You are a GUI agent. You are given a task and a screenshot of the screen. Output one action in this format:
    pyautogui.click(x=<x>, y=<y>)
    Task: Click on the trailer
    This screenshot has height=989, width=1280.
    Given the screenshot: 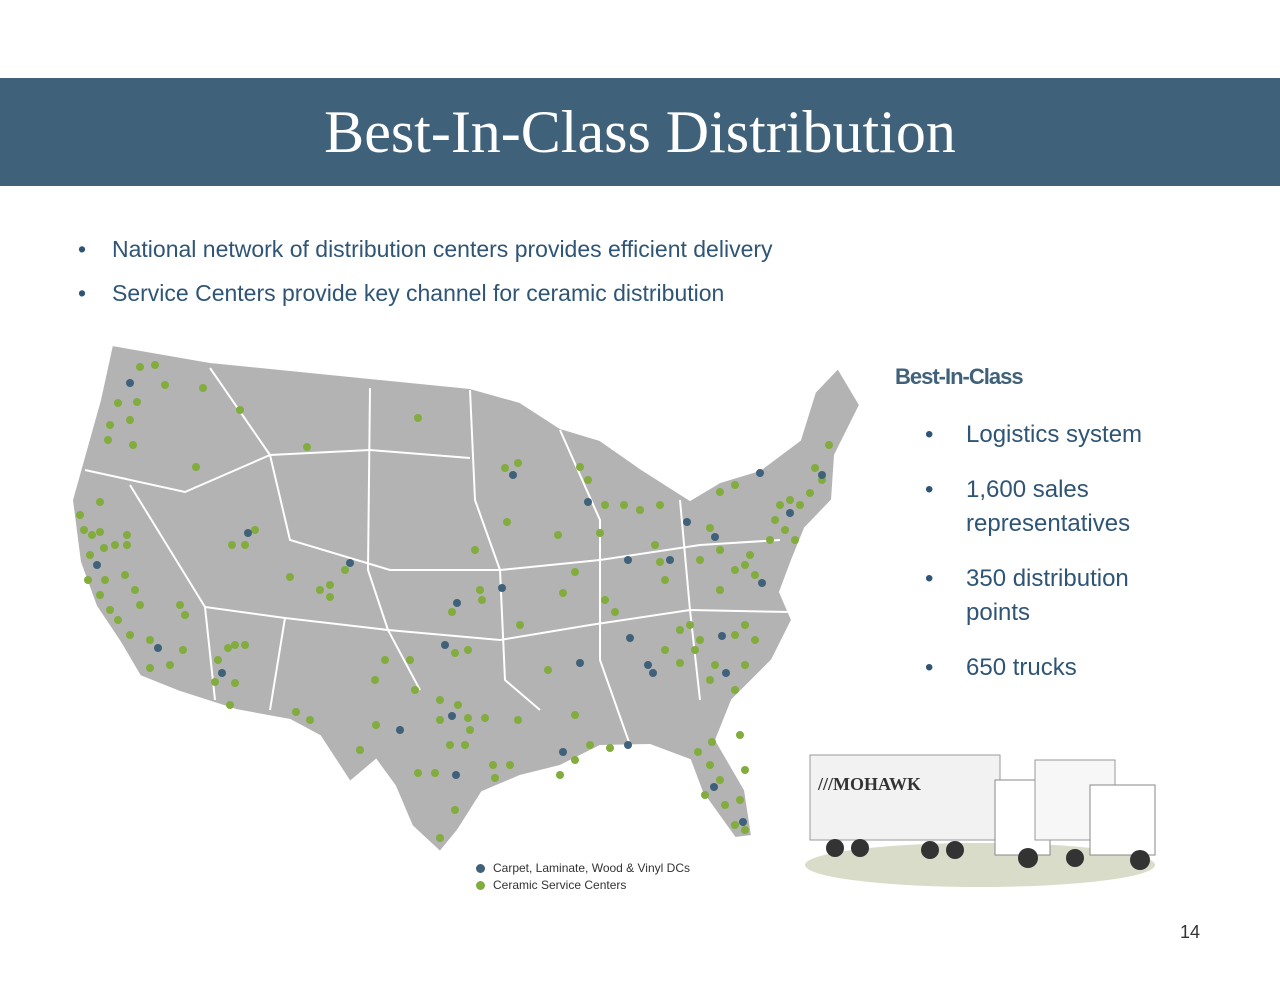 What is the action you would take?
    pyautogui.click(x=905, y=797)
    